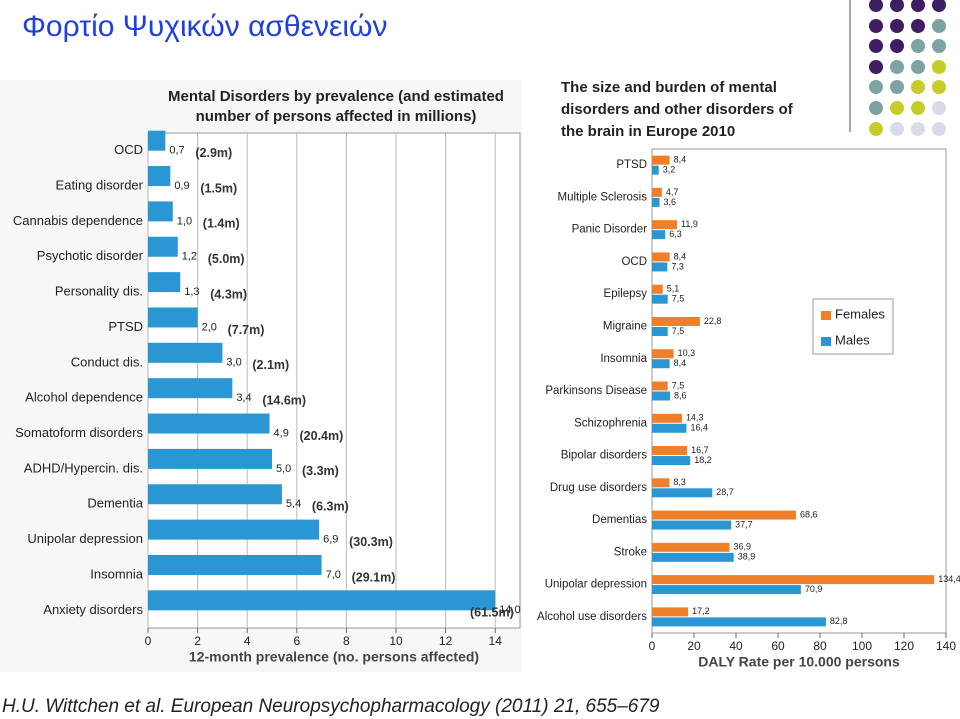 This screenshot has width=960, height=719. What do you see at coordinates (204, 26) in the screenshot?
I see `slide-title: Φορτίο Ψυχικών ασθενειών` at bounding box center [204, 26].